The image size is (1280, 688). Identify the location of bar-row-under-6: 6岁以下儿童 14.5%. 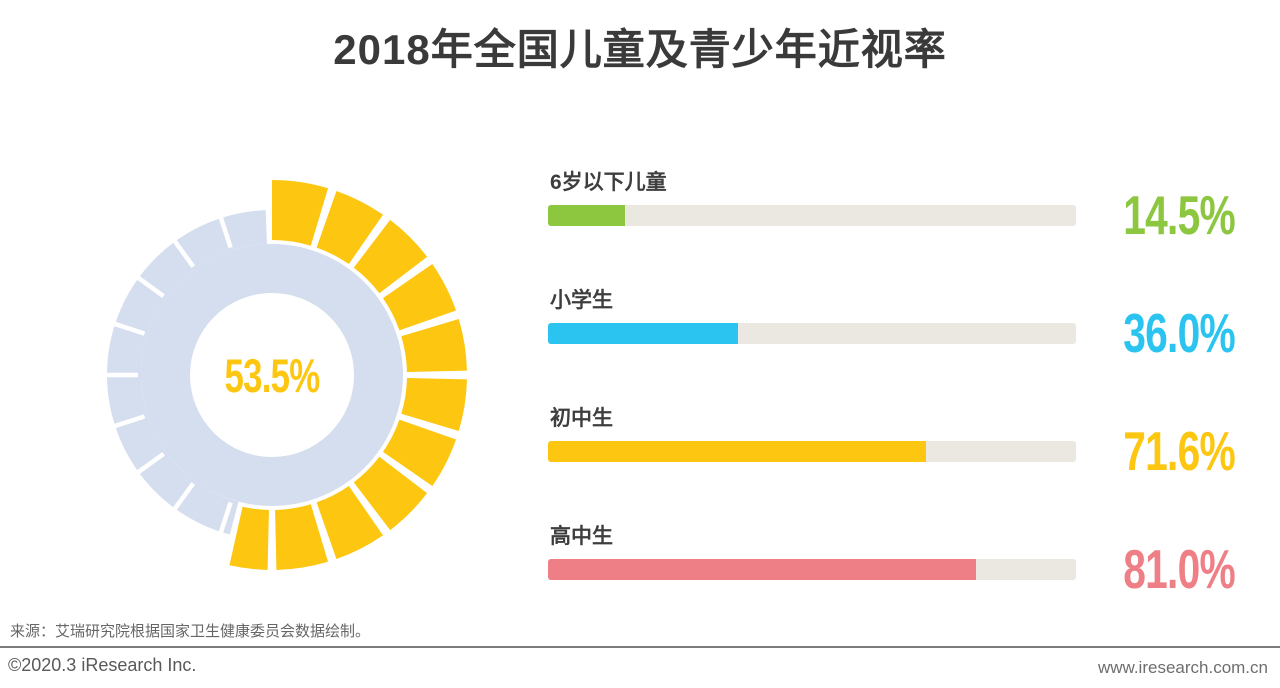
(892, 217).